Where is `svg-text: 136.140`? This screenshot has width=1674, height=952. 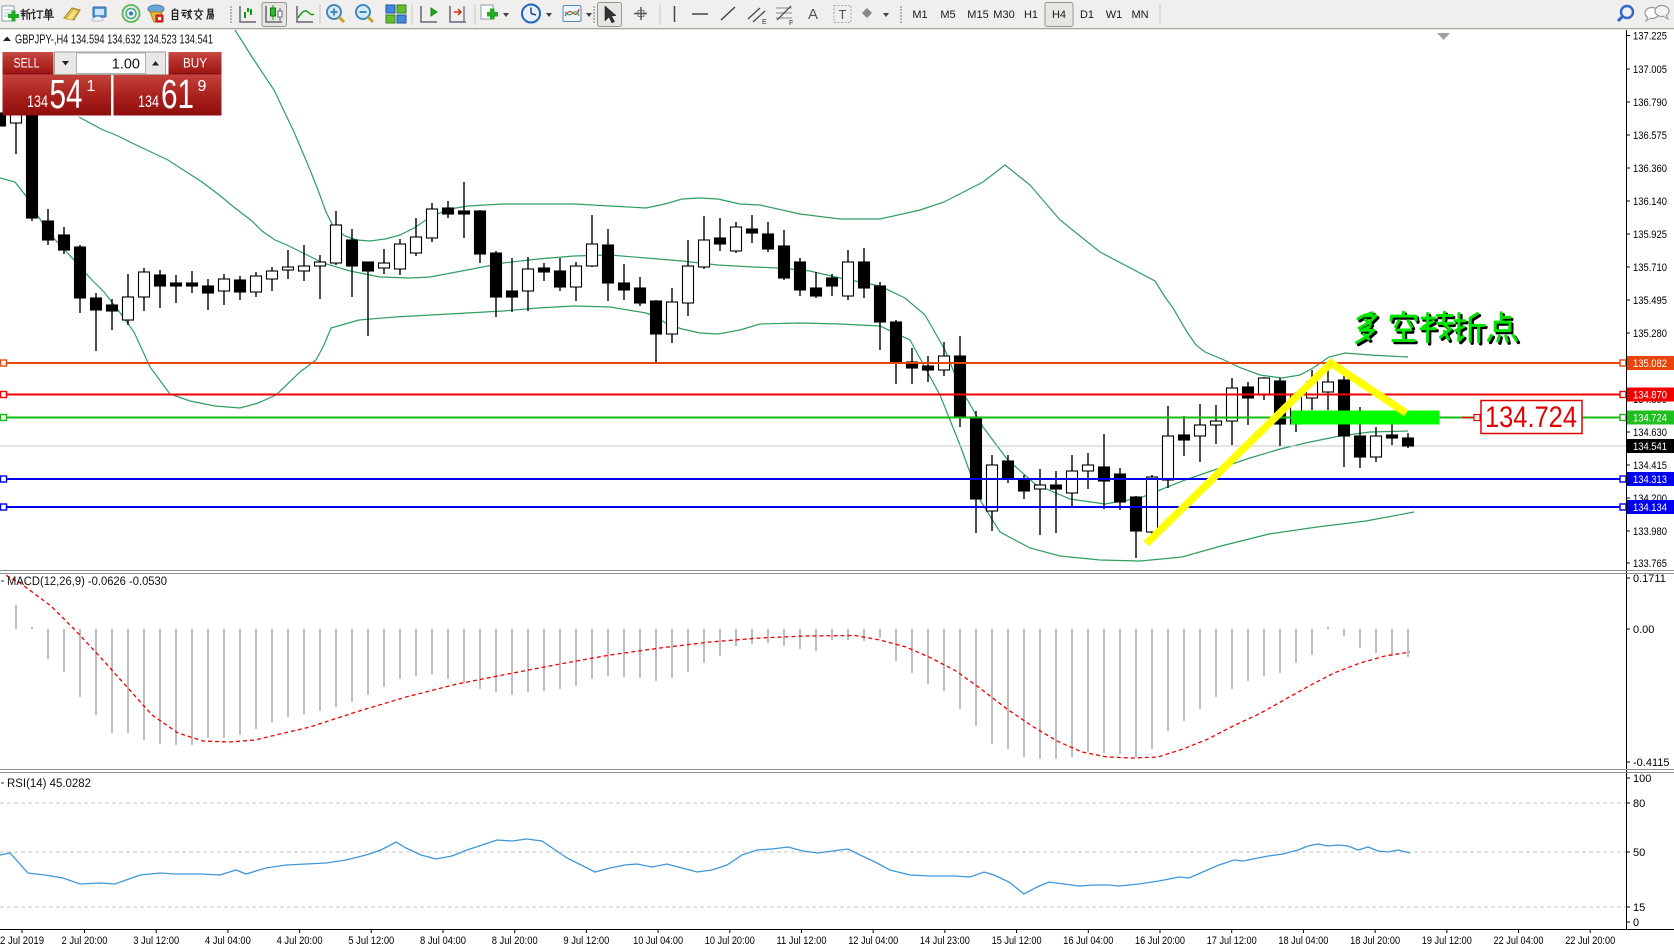
svg-text: 136.140 is located at coordinates (1650, 202).